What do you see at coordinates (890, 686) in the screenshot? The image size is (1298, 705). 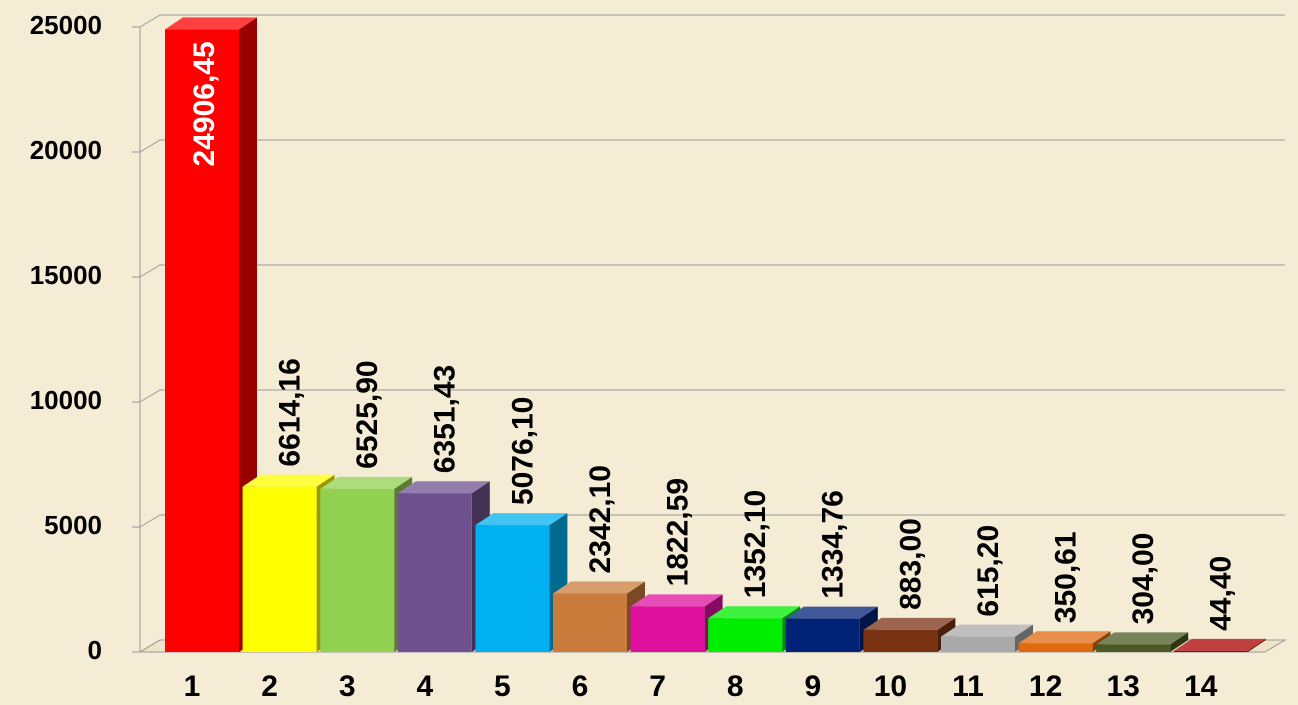 I see `x-tick-label: 10` at bounding box center [890, 686].